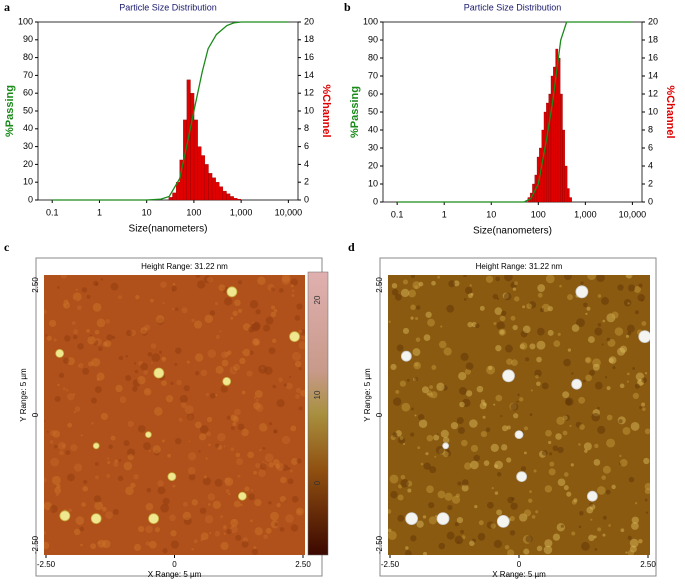 This screenshot has height=588, width=685. What do you see at coordinates (670, 111) in the screenshot?
I see `y2-axis-label: %Channel` at bounding box center [670, 111].